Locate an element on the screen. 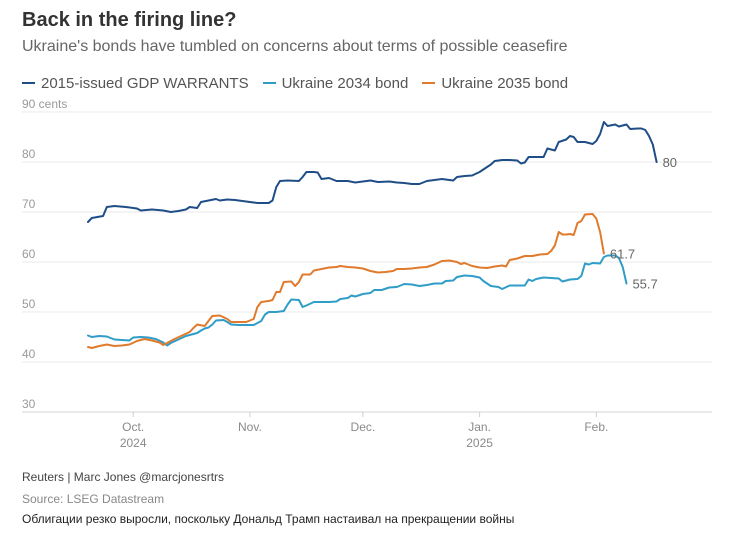 This screenshot has height=546, width=754. legend-item-2035-bond: Ukraine 2035 bond is located at coordinates (495, 83).